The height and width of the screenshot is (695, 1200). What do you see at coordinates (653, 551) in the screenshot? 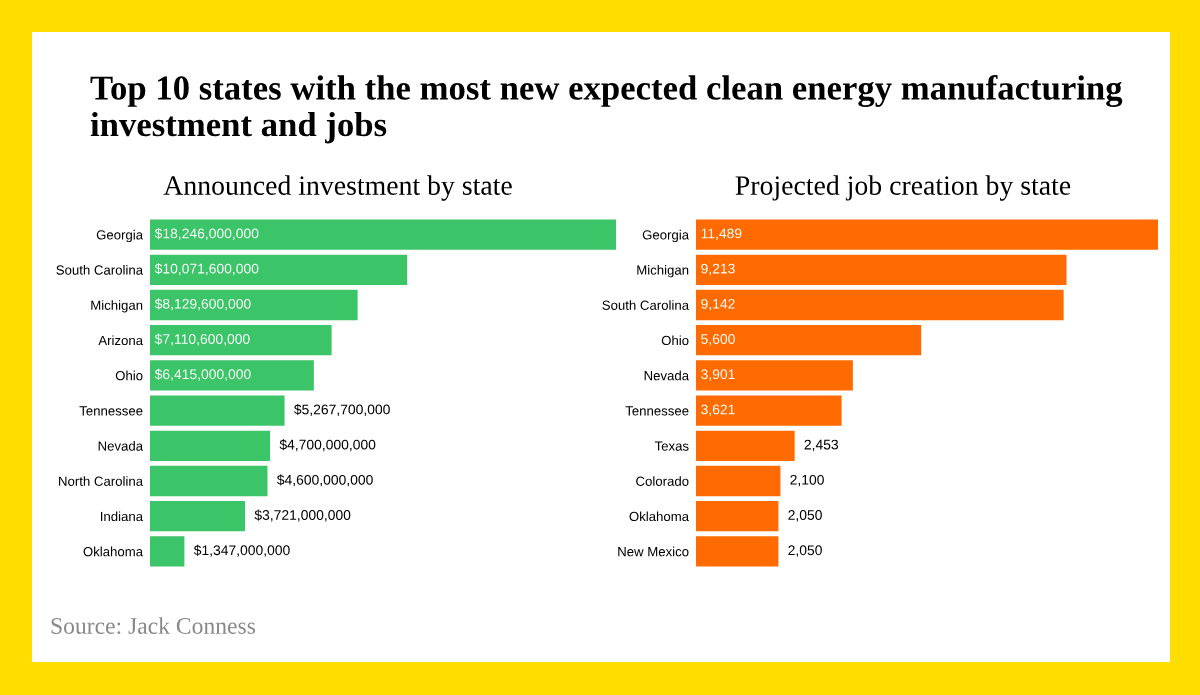
I see `y-tick-label: New Mexico` at bounding box center [653, 551].